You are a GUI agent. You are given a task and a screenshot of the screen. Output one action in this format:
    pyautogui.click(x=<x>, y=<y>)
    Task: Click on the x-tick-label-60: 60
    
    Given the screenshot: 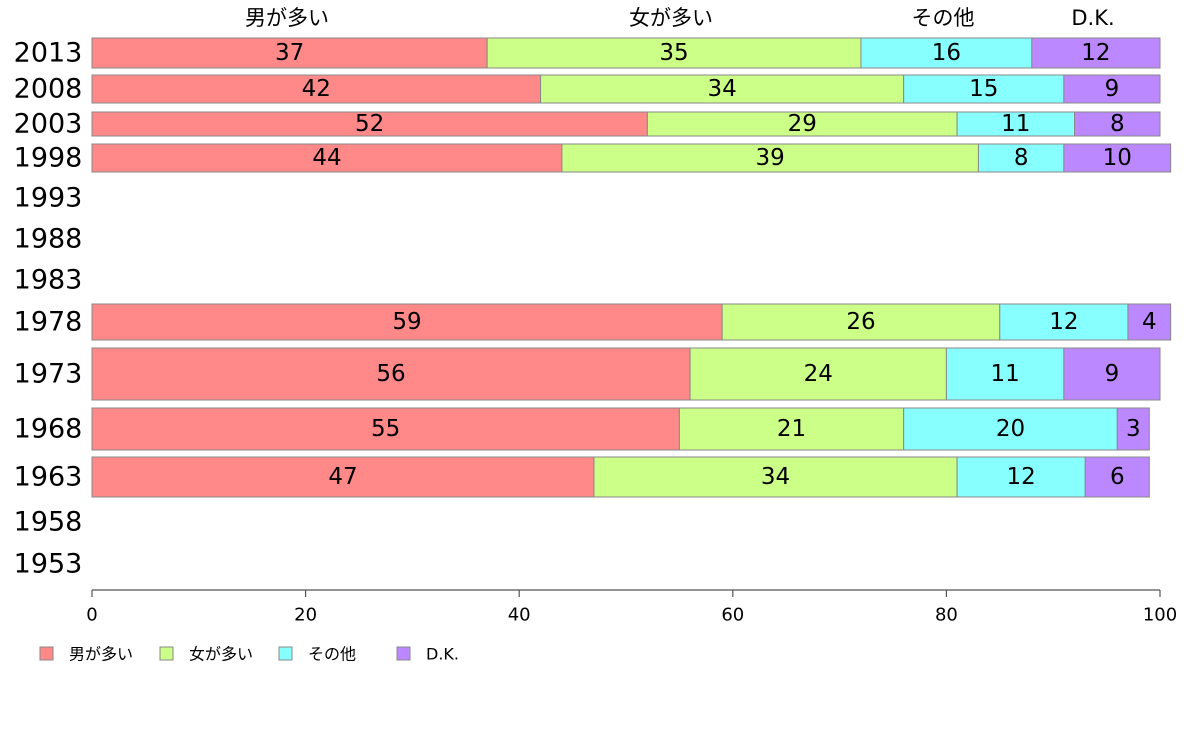 What is the action you would take?
    pyautogui.click(x=732, y=615)
    